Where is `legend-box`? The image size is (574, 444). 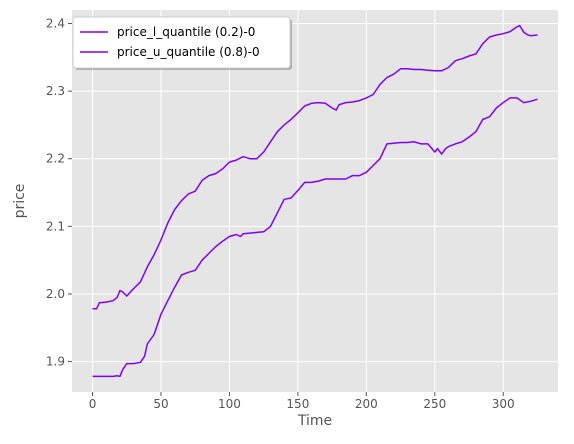 legend-box is located at coordinates (181, 42).